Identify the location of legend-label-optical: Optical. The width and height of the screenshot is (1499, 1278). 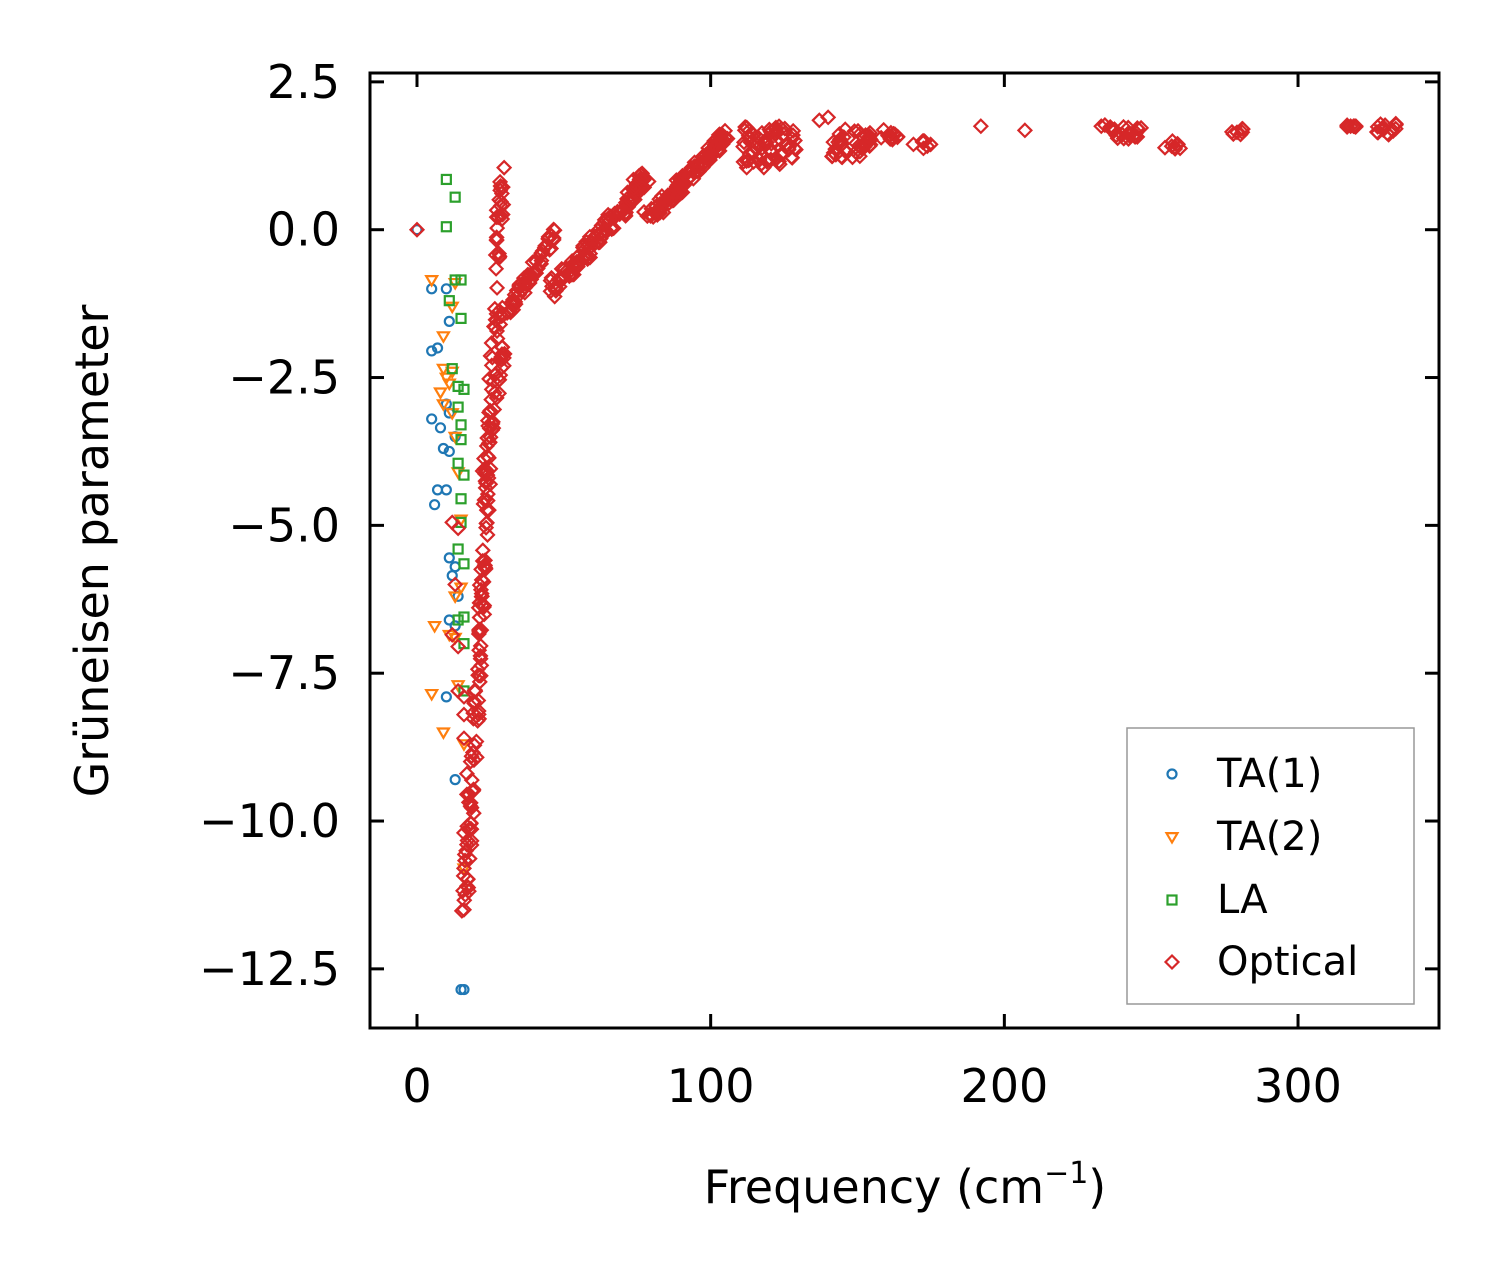
(1287, 962).